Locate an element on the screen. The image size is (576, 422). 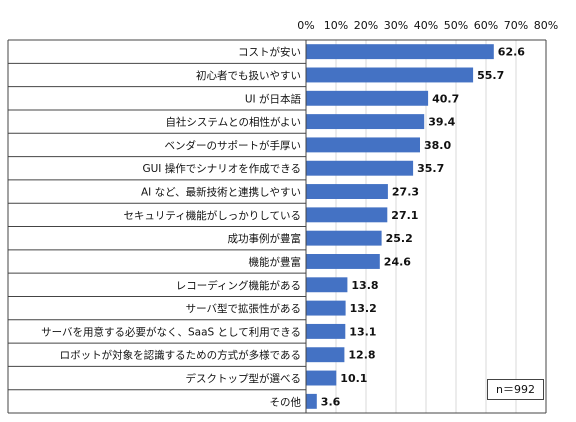
category-label: セキュリティ機能がしっかりしている is located at coordinates (212, 215).